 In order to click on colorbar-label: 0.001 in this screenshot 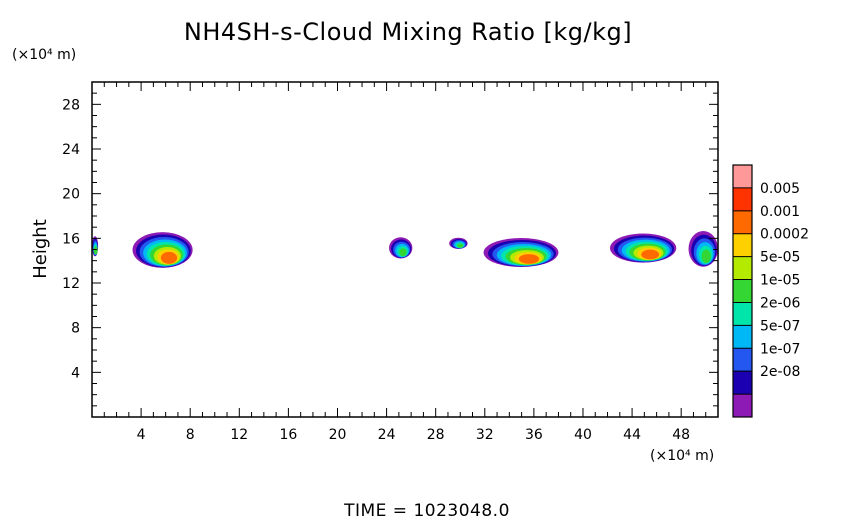, I will do `click(780, 212)`.